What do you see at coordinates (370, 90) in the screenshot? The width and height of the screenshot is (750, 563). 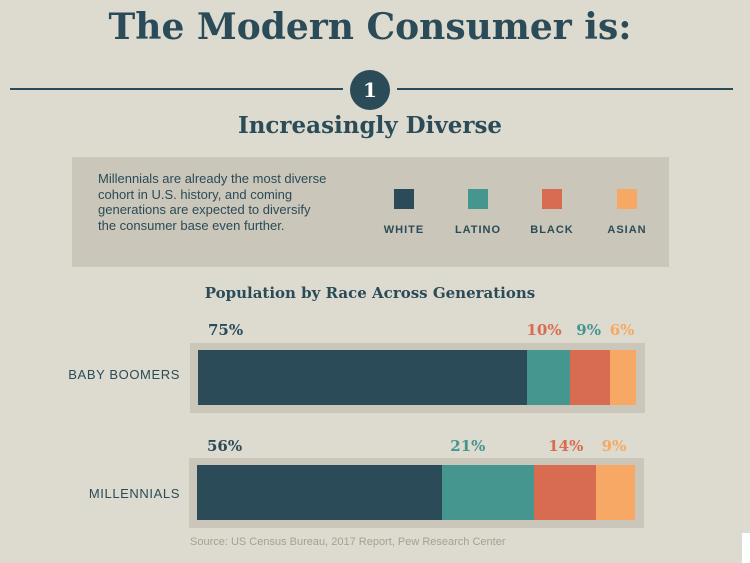 I see `section-number-badge: 1` at bounding box center [370, 90].